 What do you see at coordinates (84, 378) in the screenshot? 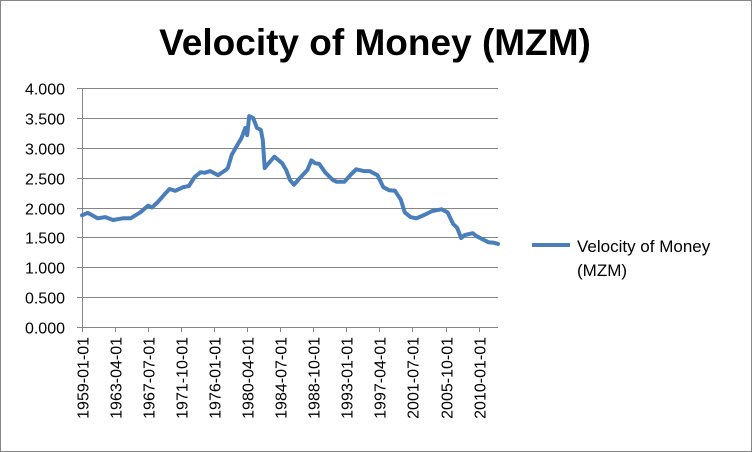
I see `x-tick-label: 1959-01-01` at bounding box center [84, 378].